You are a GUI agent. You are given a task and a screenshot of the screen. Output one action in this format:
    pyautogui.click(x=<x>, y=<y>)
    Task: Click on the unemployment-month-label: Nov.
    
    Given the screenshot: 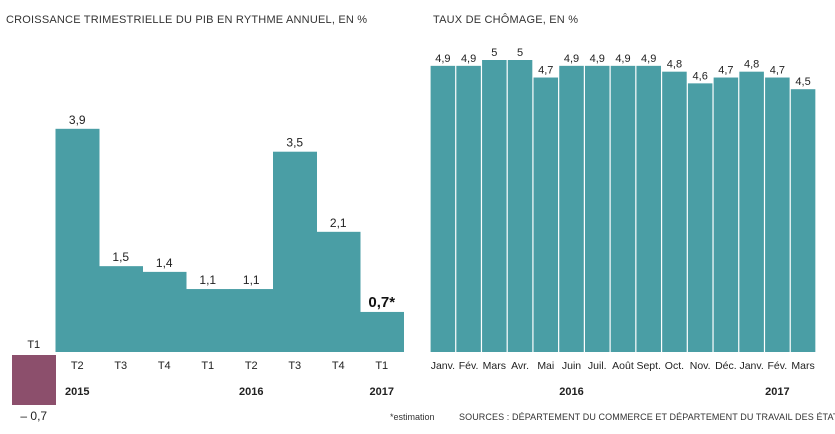 What is the action you would take?
    pyautogui.click(x=700, y=366)
    